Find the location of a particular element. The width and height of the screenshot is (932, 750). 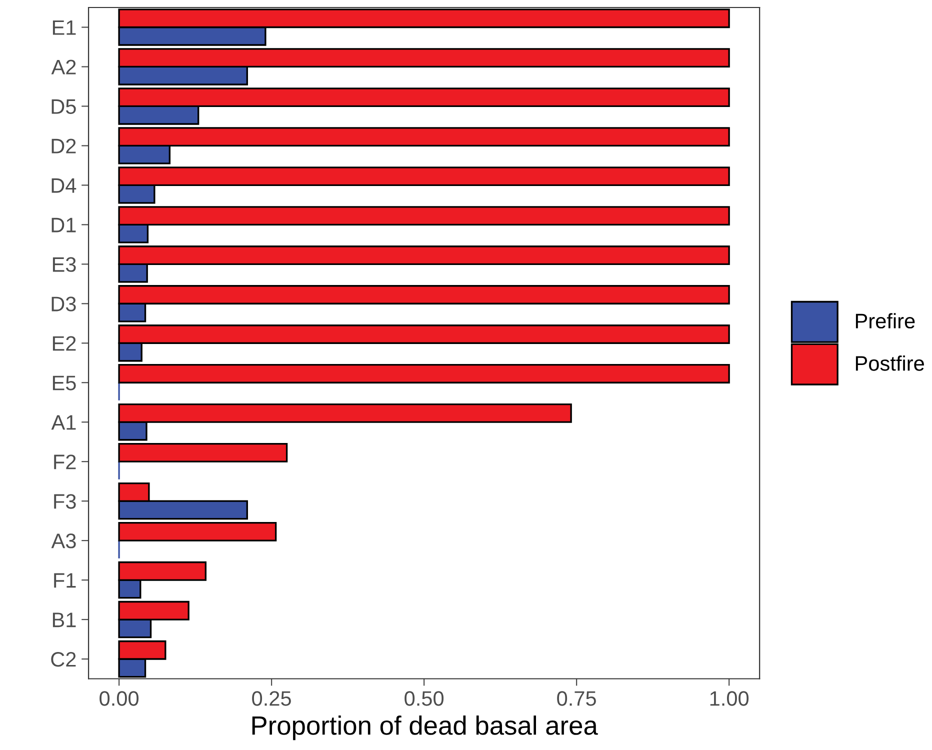

y-tick-label: E5 is located at coordinates (64, 383).